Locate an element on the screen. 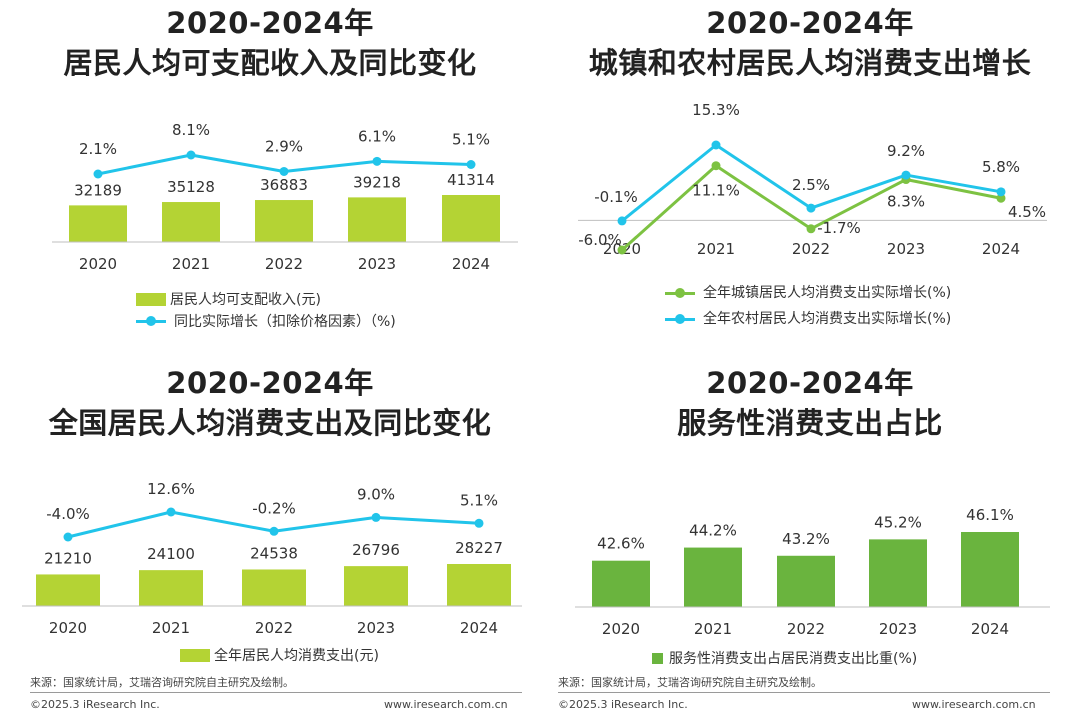 The width and height of the screenshot is (1080, 715). website: www.iresearch.com.cn is located at coordinates (974, 704).